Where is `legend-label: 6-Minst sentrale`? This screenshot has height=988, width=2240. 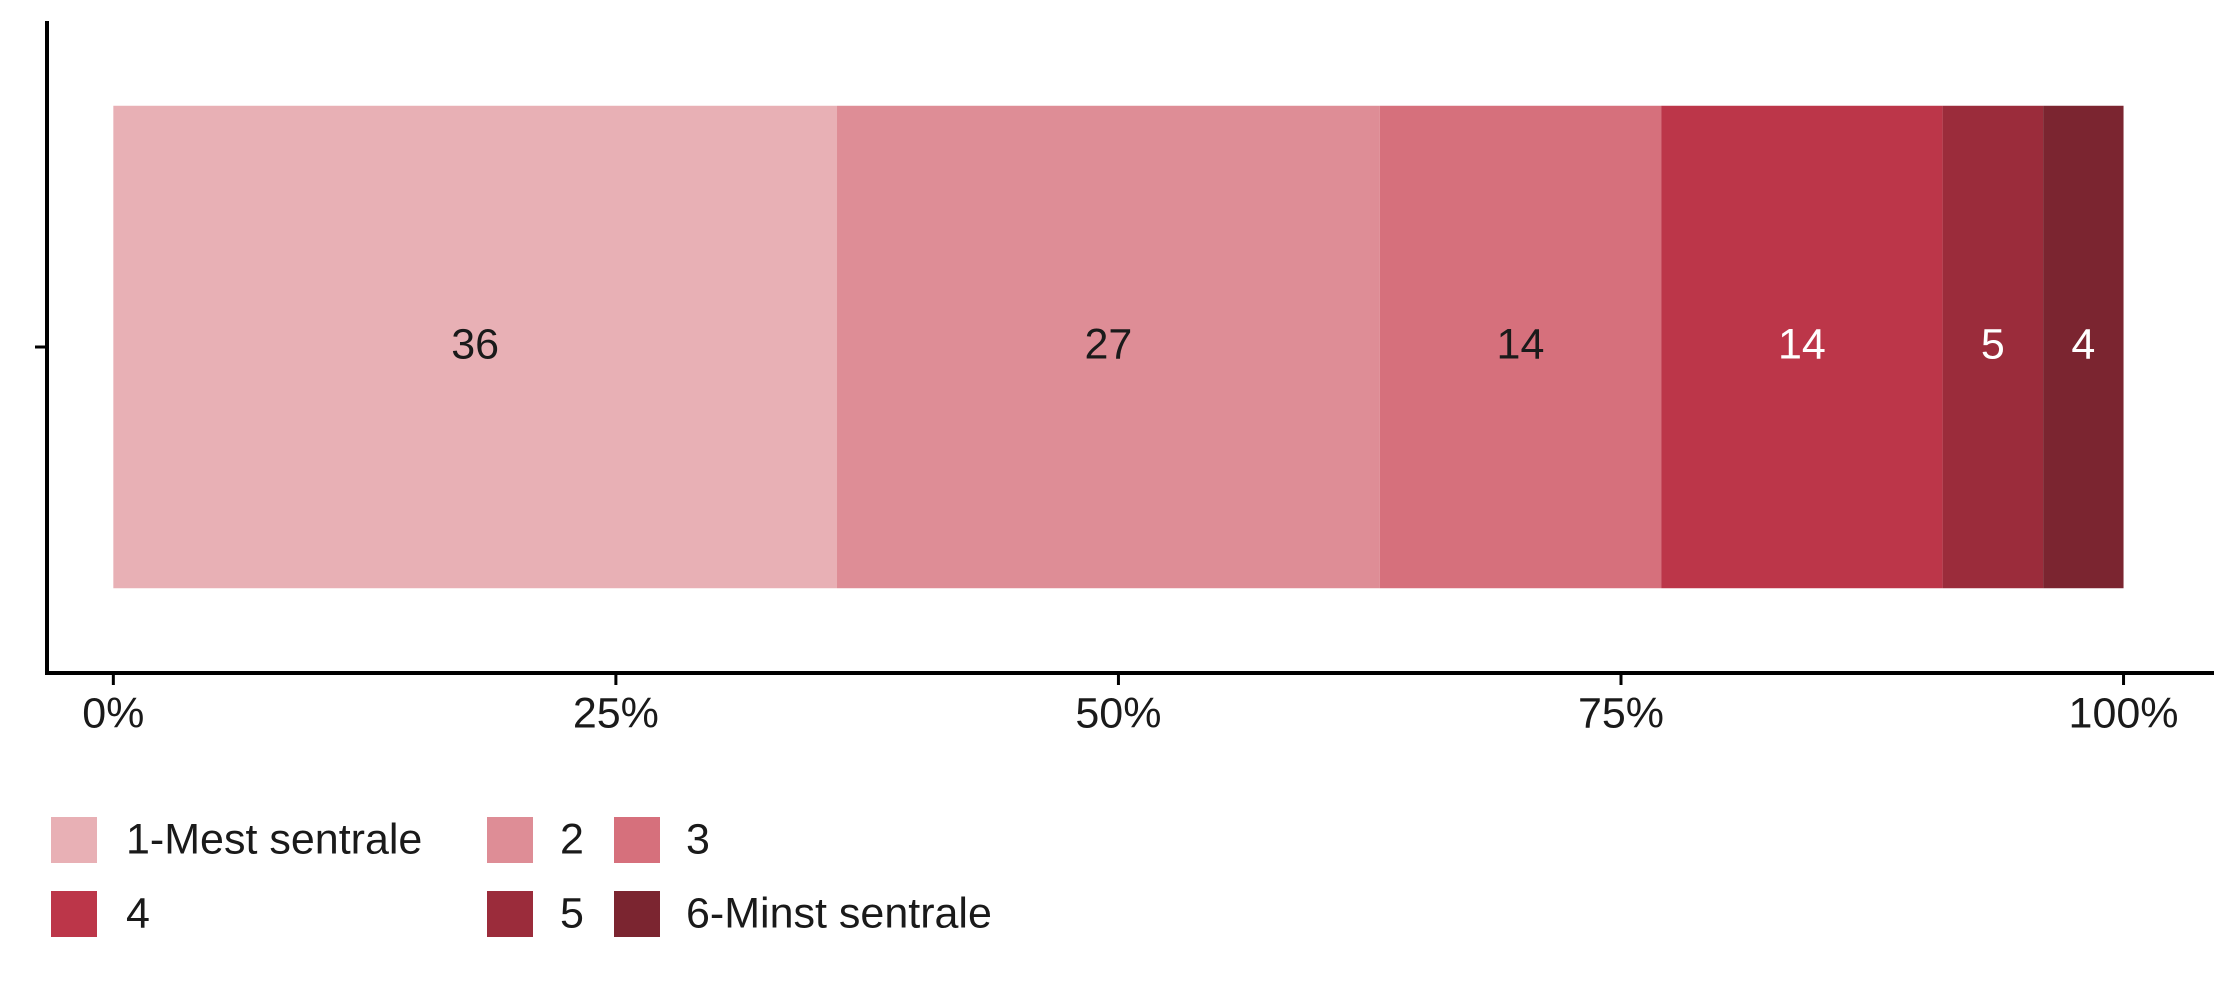 legend-label: 6-Minst sentrale is located at coordinates (839, 913).